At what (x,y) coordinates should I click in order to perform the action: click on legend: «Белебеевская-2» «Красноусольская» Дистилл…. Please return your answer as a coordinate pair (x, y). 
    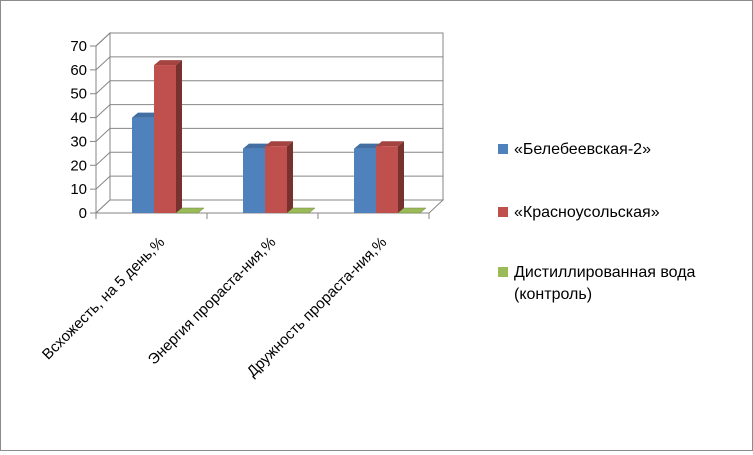
    Looking at the image, I should click on (597, 222).